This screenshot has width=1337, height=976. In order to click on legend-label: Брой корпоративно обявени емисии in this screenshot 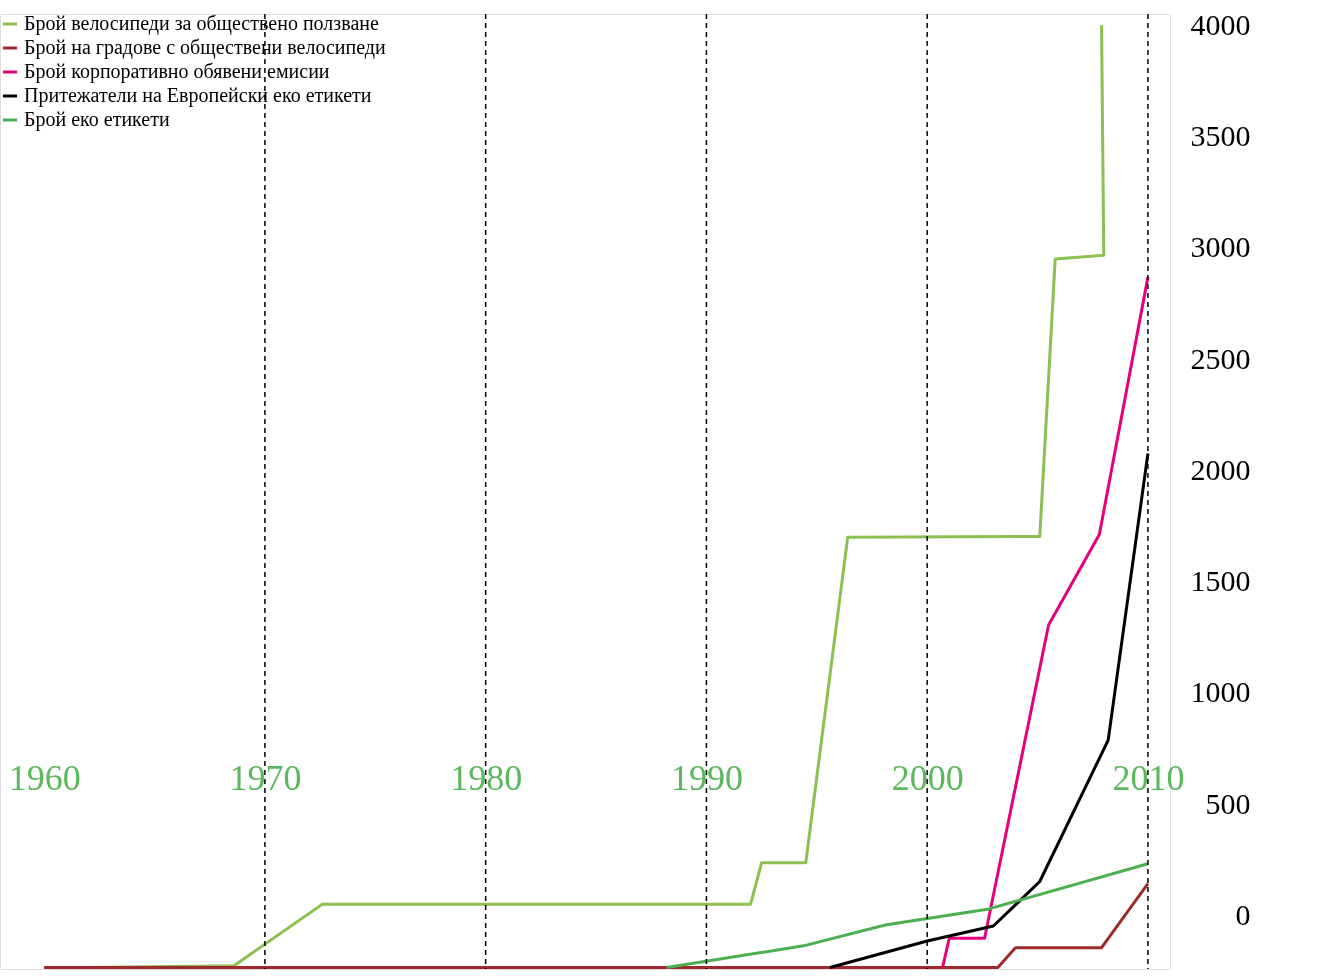, I will do `click(177, 71)`.